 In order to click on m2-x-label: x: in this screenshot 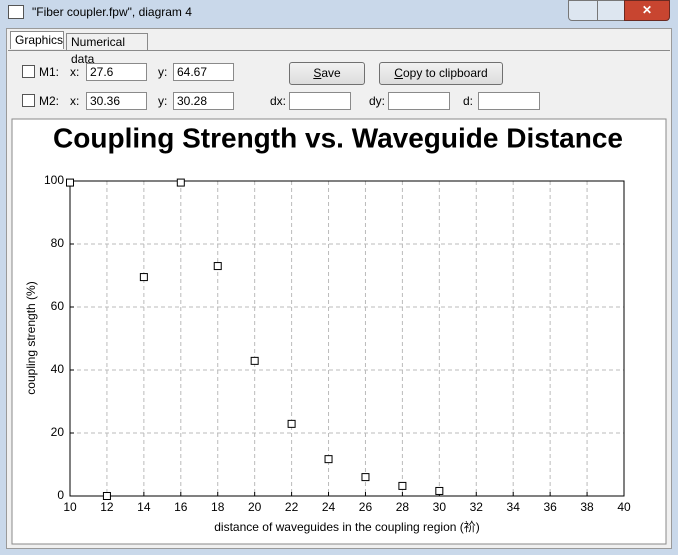, I will do `click(75, 101)`.